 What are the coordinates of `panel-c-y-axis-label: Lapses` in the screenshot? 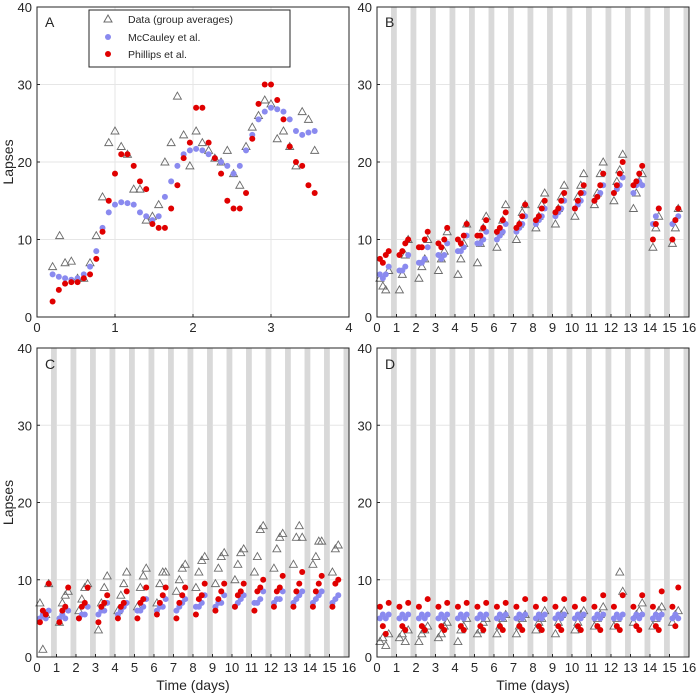 It's located at (8, 502).